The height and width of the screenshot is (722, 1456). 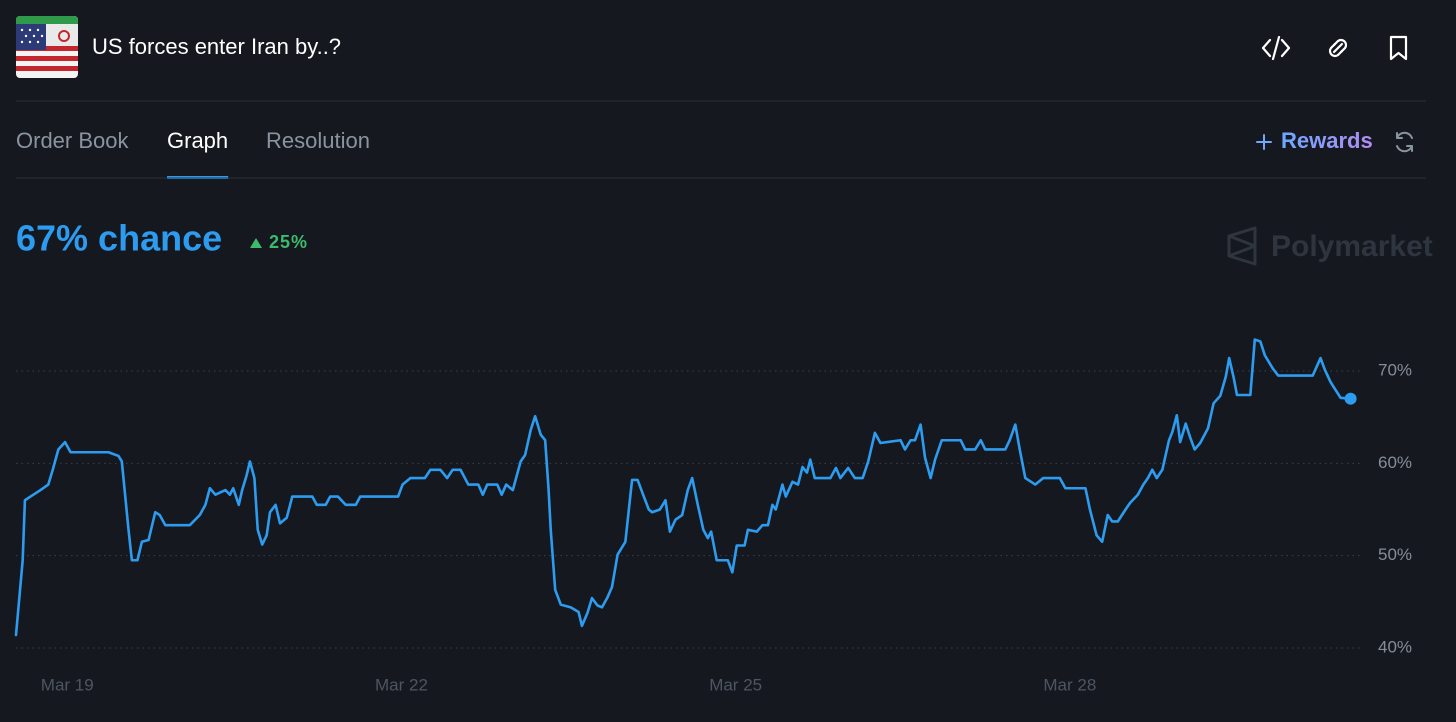 I want to click on rewards-label: Rewards, so click(x=1327, y=140).